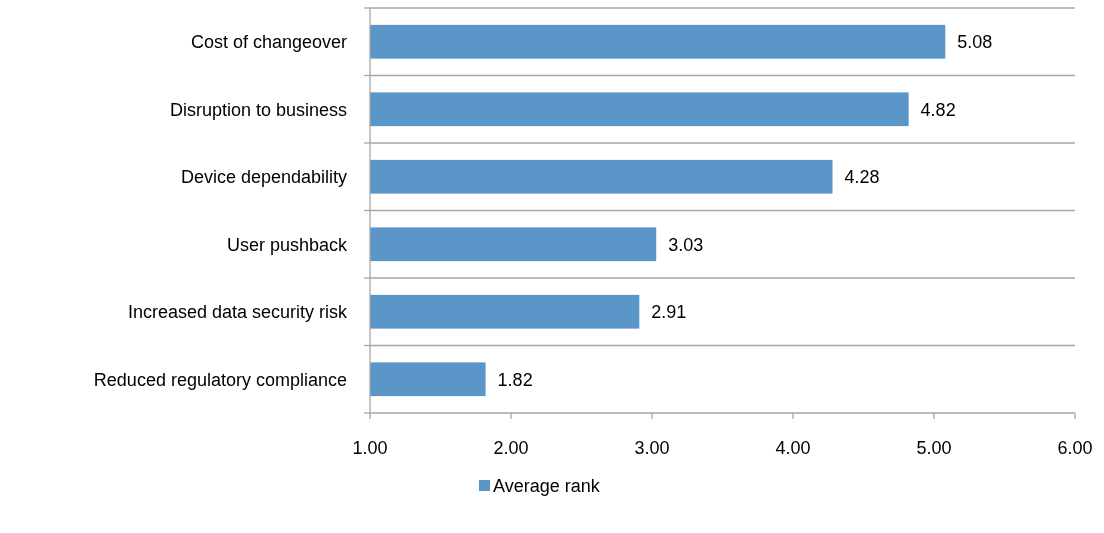  Describe the element at coordinates (220, 379) in the screenshot. I see `y-tick-label: Reduced regulatory compliance` at that location.